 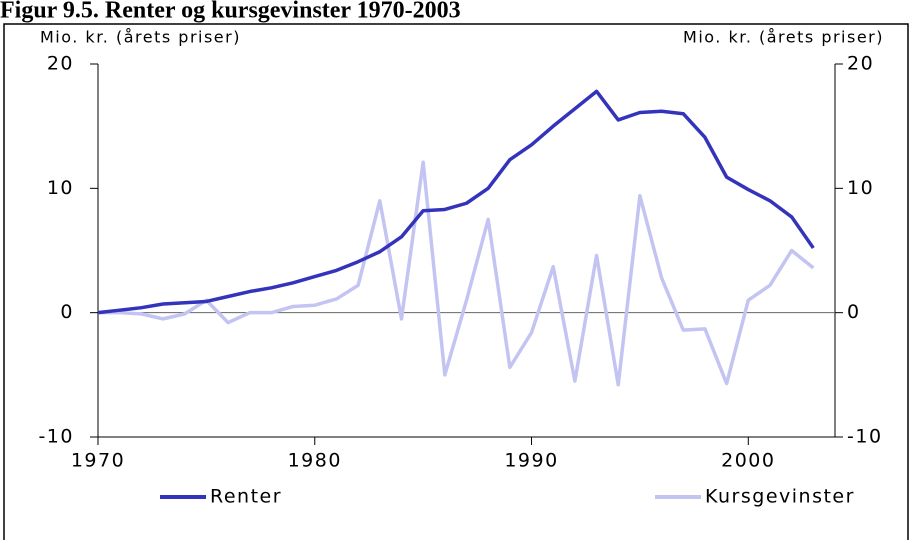 What do you see at coordinates (315, 461) in the screenshot?
I see `x-tick-label: 1980` at bounding box center [315, 461].